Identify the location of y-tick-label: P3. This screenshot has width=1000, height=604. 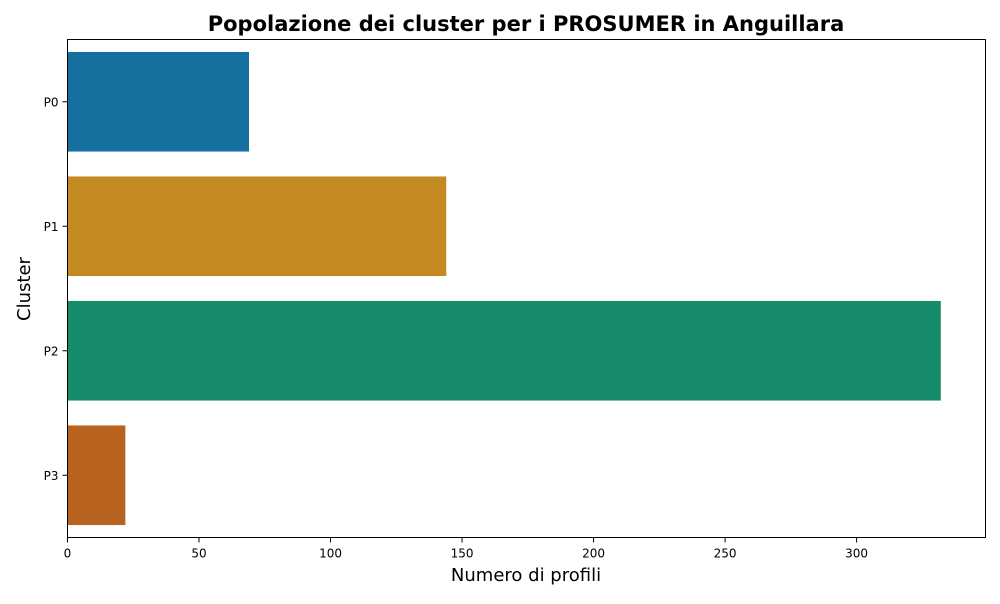
(51, 476).